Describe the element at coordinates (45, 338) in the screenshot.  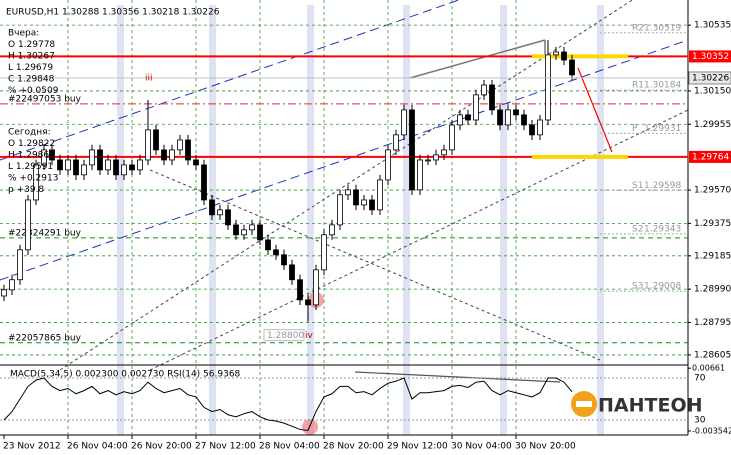
I see `order-label: #22057865 buy` at that location.